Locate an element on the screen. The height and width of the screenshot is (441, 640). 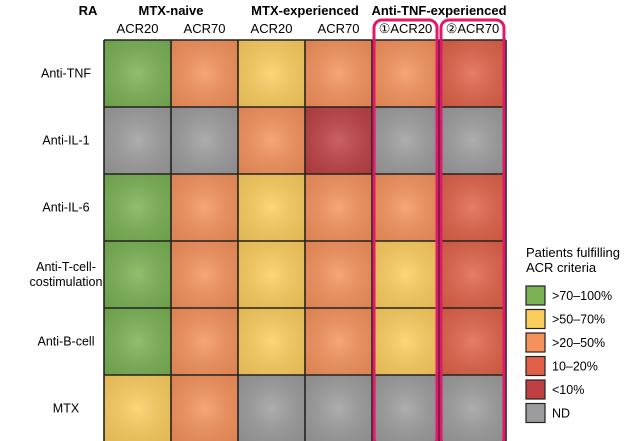
column-group-label: Anti-TNF-experienced is located at coordinates (438, 10).